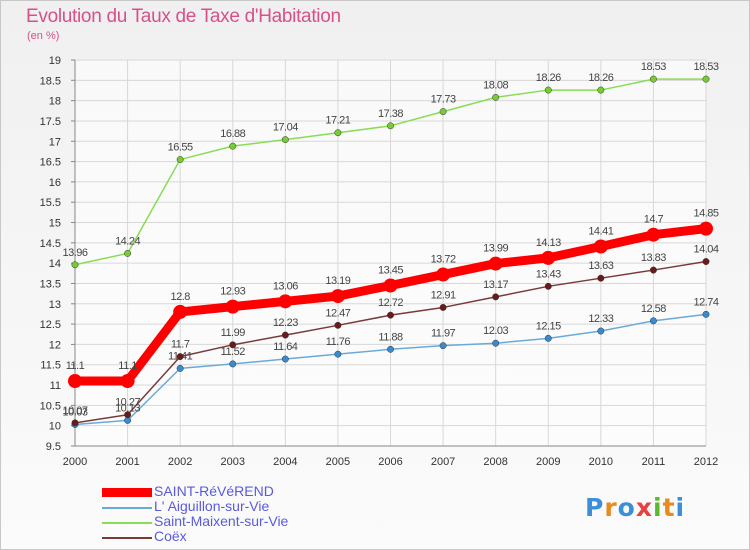 The width and height of the screenshot is (750, 550). What do you see at coordinates (127, 366) in the screenshot?
I see `data-label: 11.1` at bounding box center [127, 366].